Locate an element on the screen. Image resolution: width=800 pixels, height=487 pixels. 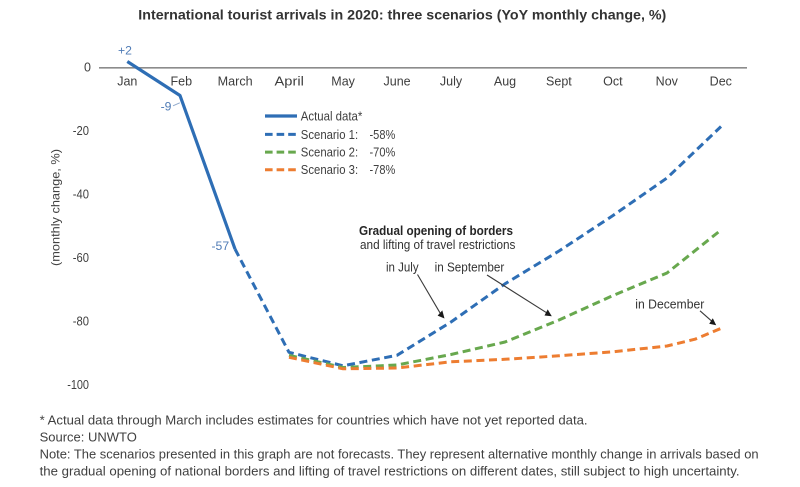
svg-text: Aug is located at coordinates (505, 82).